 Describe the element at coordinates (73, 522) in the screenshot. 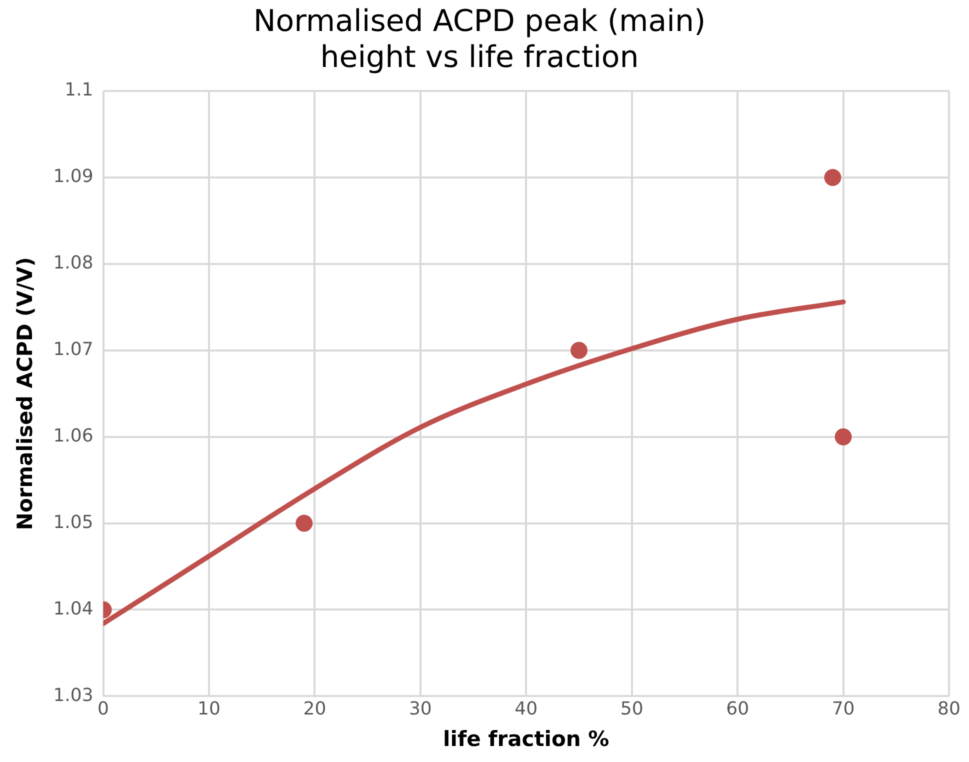

I see `y-tick-label: 1.05` at that location.